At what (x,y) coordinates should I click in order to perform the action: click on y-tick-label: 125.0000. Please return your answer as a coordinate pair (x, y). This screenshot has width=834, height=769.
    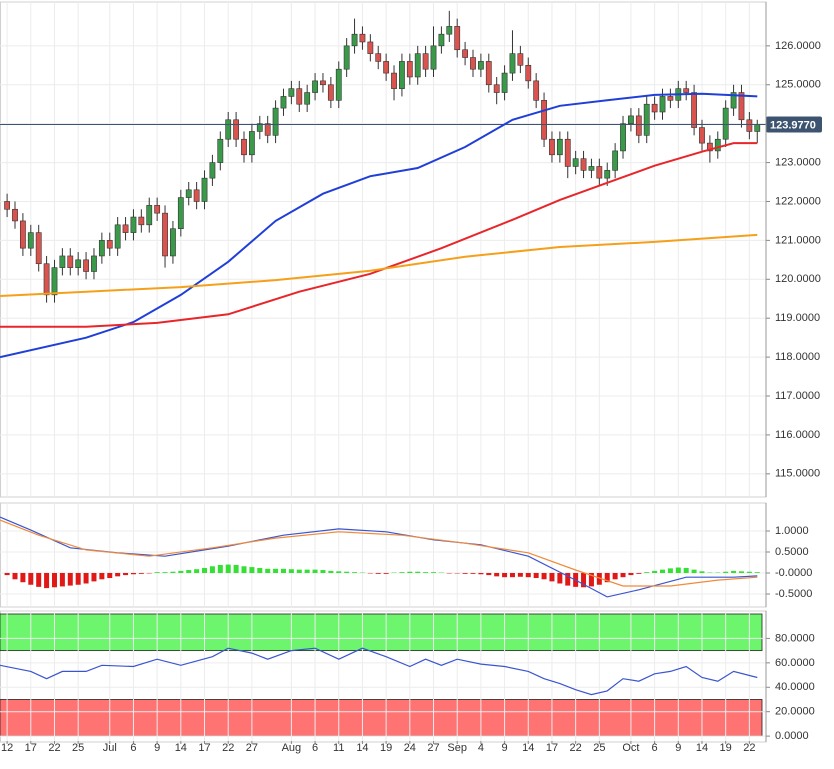
    Looking at the image, I should click on (798, 85).